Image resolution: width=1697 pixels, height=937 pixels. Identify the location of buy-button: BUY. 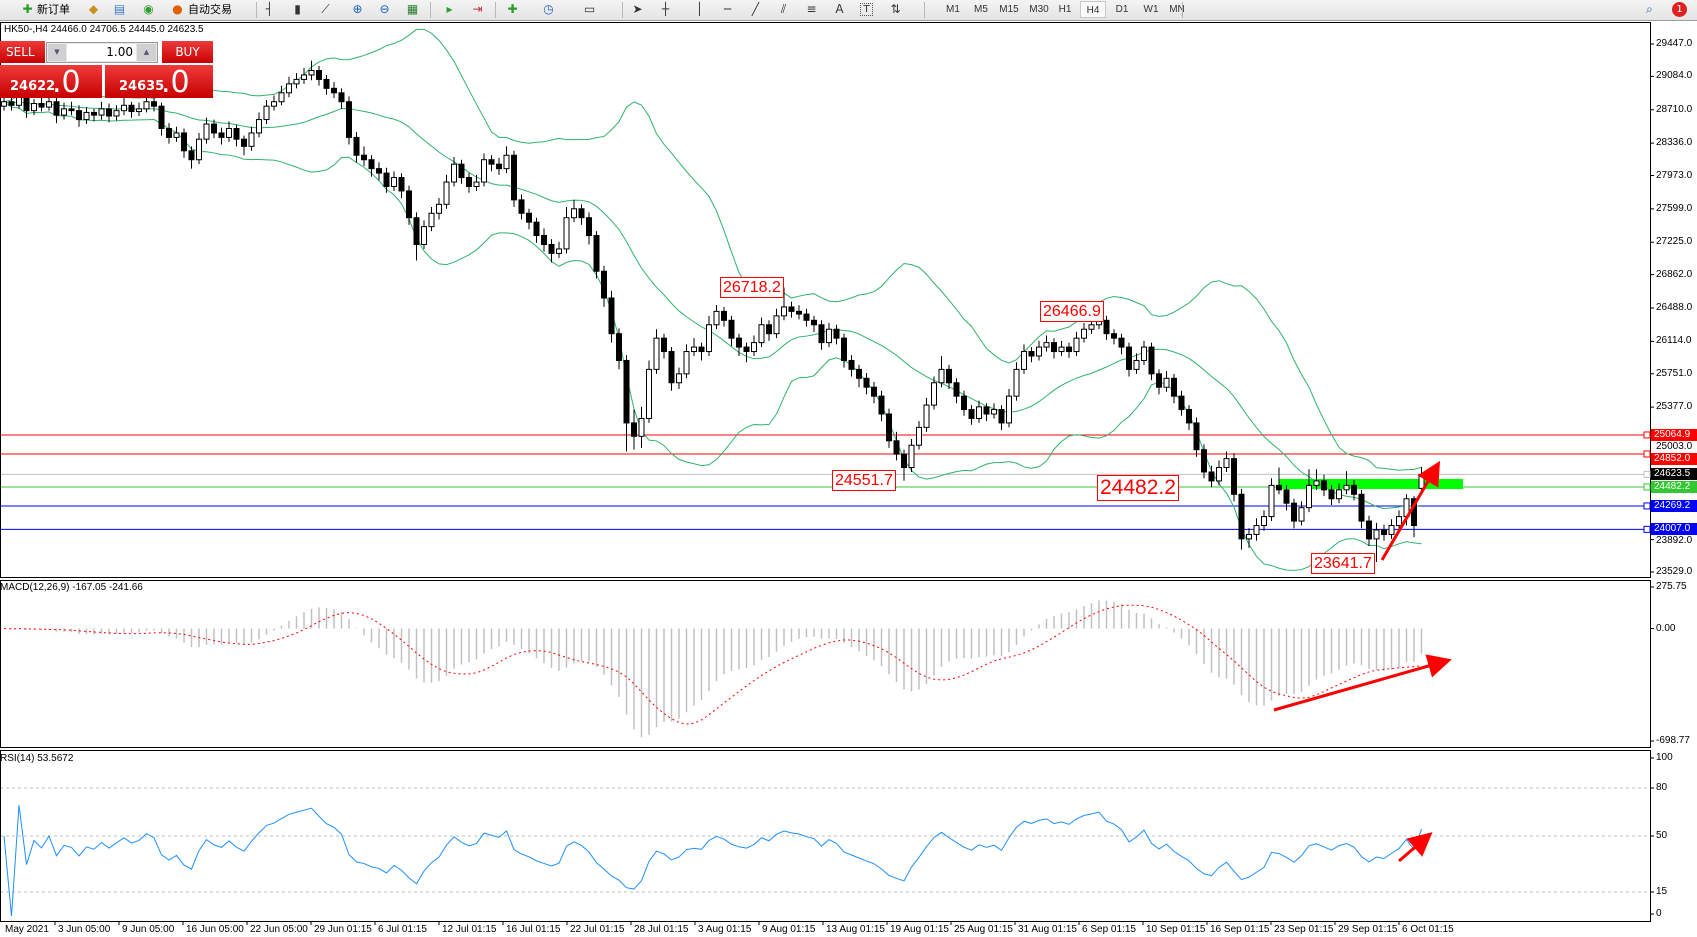
(187, 52).